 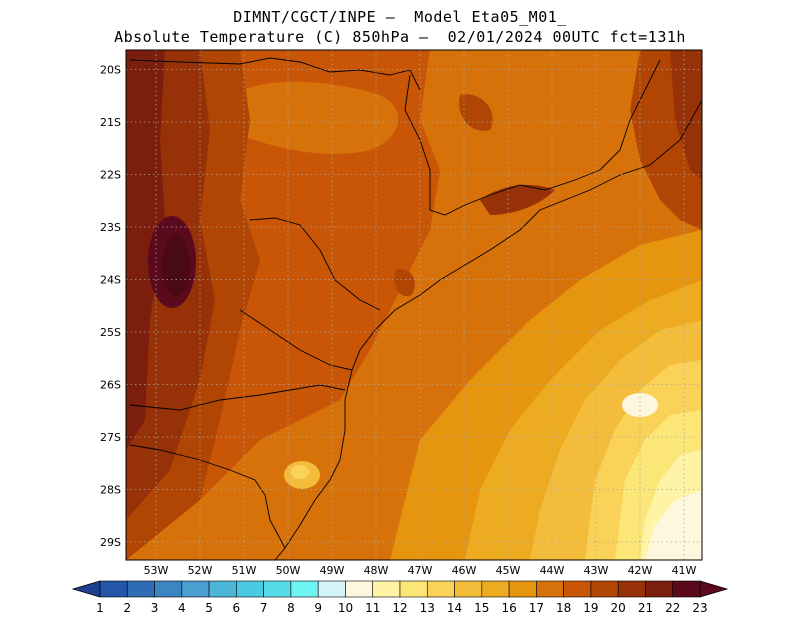 I want to click on lon-label: 43W, so click(x=596, y=570).